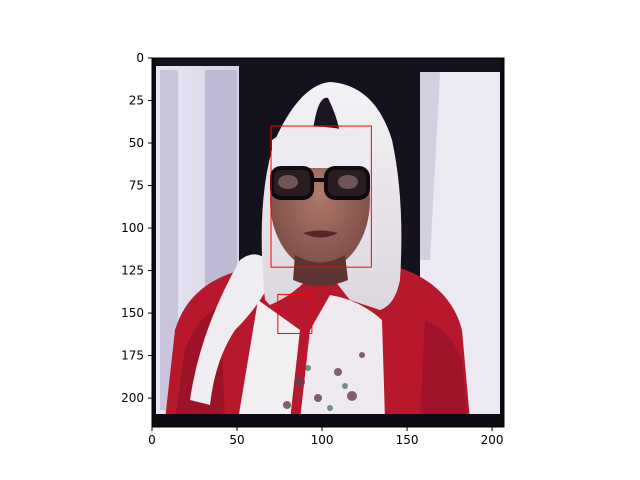 This screenshot has height=480, width=640. What do you see at coordinates (136, 143) in the screenshot?
I see `y-tick-label: 50` at bounding box center [136, 143].